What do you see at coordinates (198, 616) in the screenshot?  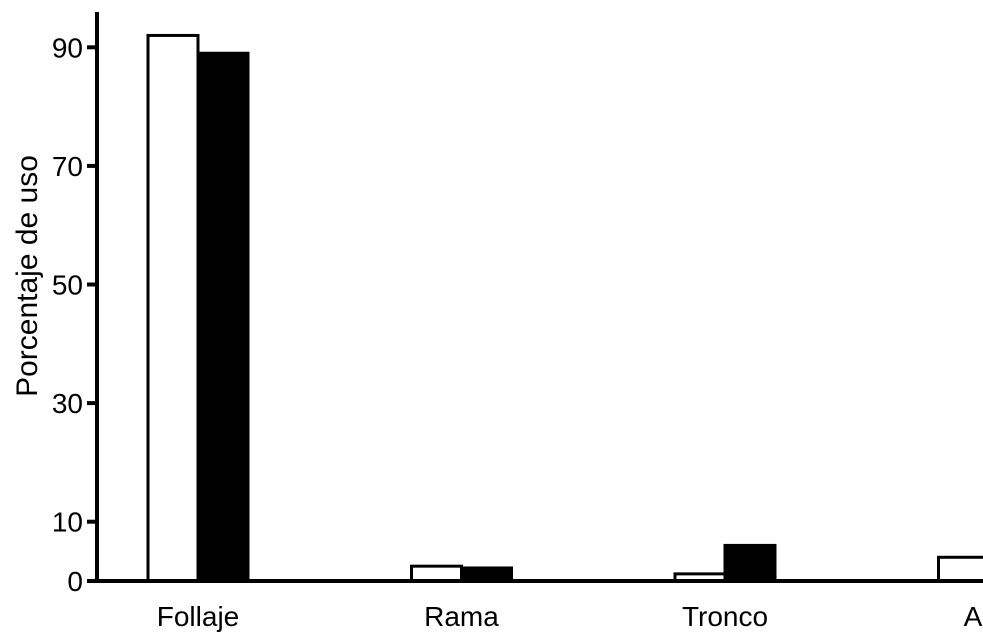 I see `x-tick-label: Follaje` at bounding box center [198, 616].